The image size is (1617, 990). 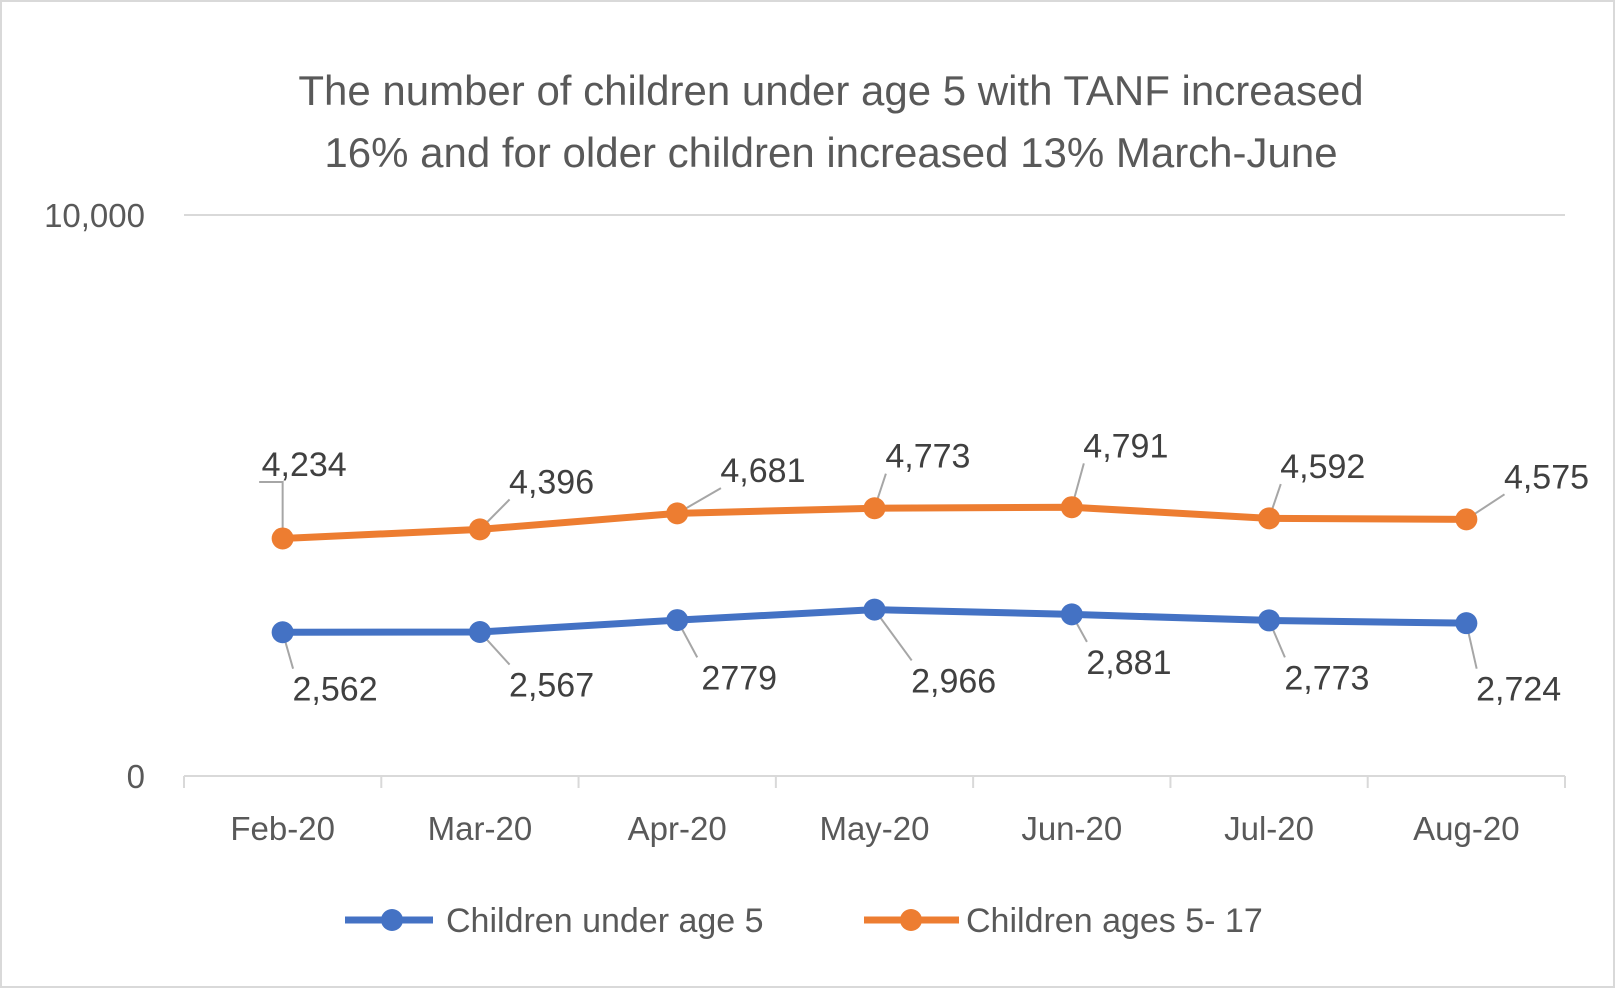 I want to click on y-tick-label: 10,000, so click(x=94, y=215).